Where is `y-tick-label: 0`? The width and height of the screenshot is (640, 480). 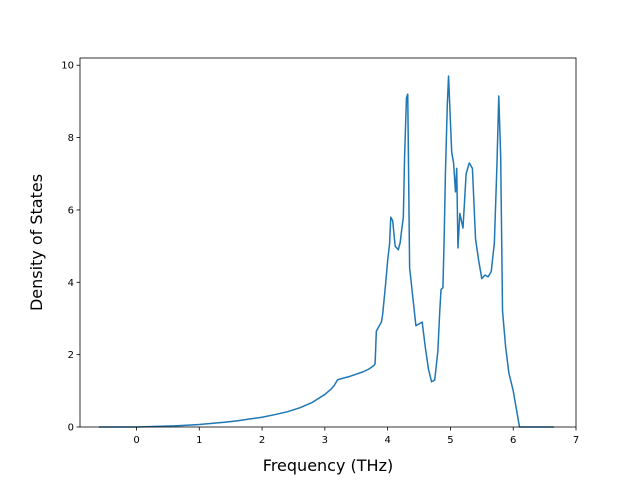
y-tick-label: 0 is located at coordinates (71, 428).